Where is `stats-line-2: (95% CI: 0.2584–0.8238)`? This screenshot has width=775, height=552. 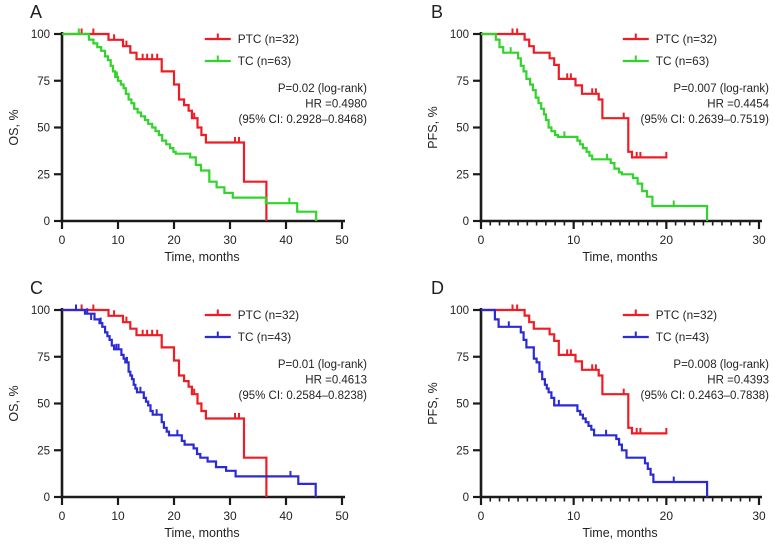 stats-line-2: (95% CI: 0.2584–0.8238) is located at coordinates (302, 396).